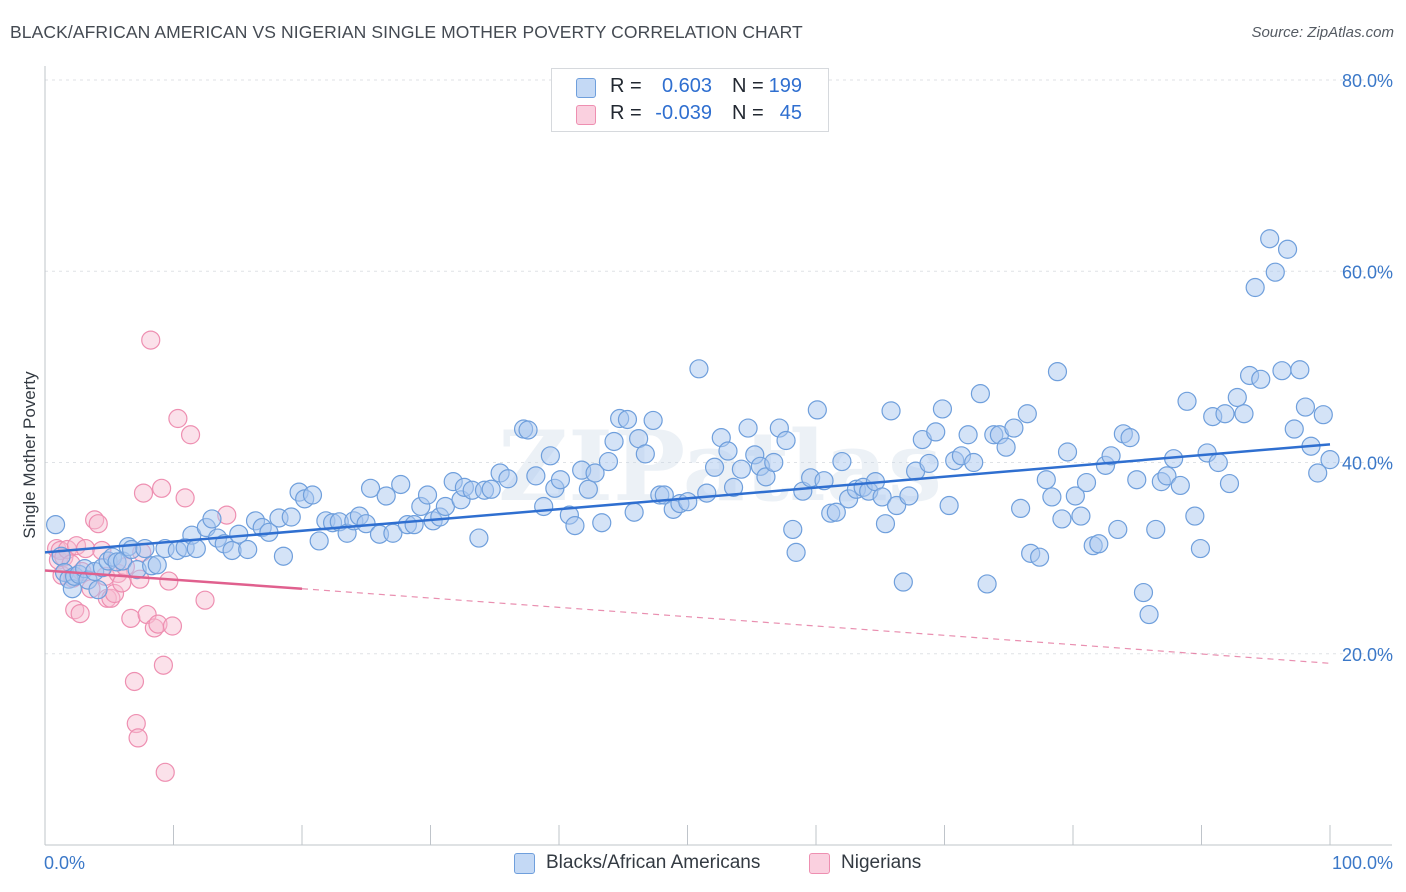 The height and width of the screenshot is (892, 1406). Describe the element at coordinates (524, 863) in the screenshot. I see `bottom-swatch-blue` at that location.